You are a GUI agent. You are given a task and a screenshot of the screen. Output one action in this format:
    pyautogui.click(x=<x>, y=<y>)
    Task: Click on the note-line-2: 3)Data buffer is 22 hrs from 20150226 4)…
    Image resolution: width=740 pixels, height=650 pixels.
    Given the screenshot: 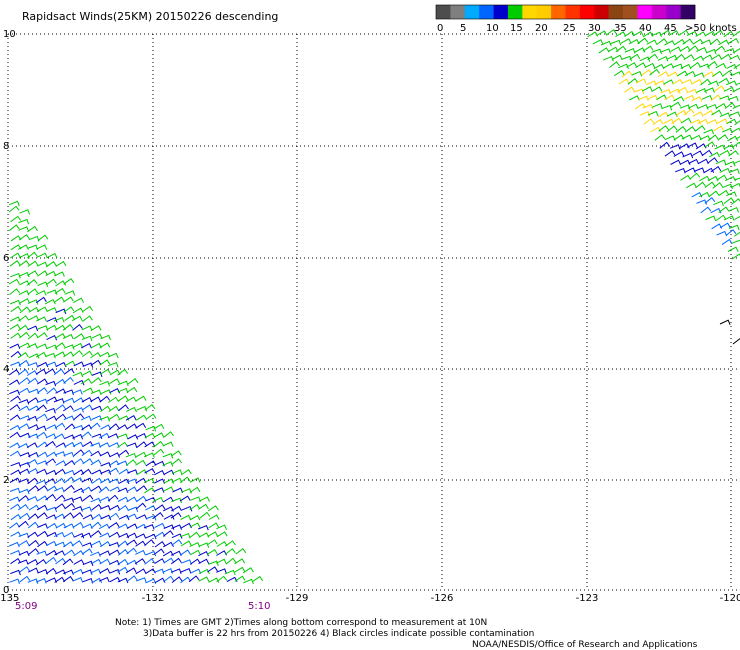 What is the action you would take?
    pyautogui.click(x=338, y=634)
    